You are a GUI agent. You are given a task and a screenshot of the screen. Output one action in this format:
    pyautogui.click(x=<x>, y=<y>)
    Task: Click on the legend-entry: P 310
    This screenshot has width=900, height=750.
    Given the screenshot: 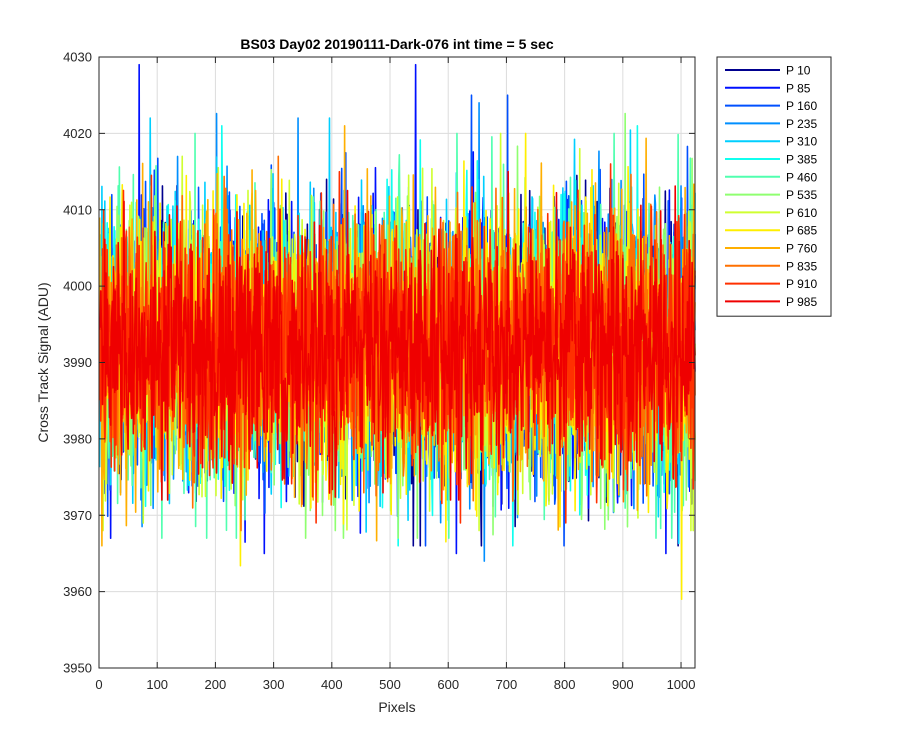 What is the action you would take?
    pyautogui.click(x=801, y=142)
    